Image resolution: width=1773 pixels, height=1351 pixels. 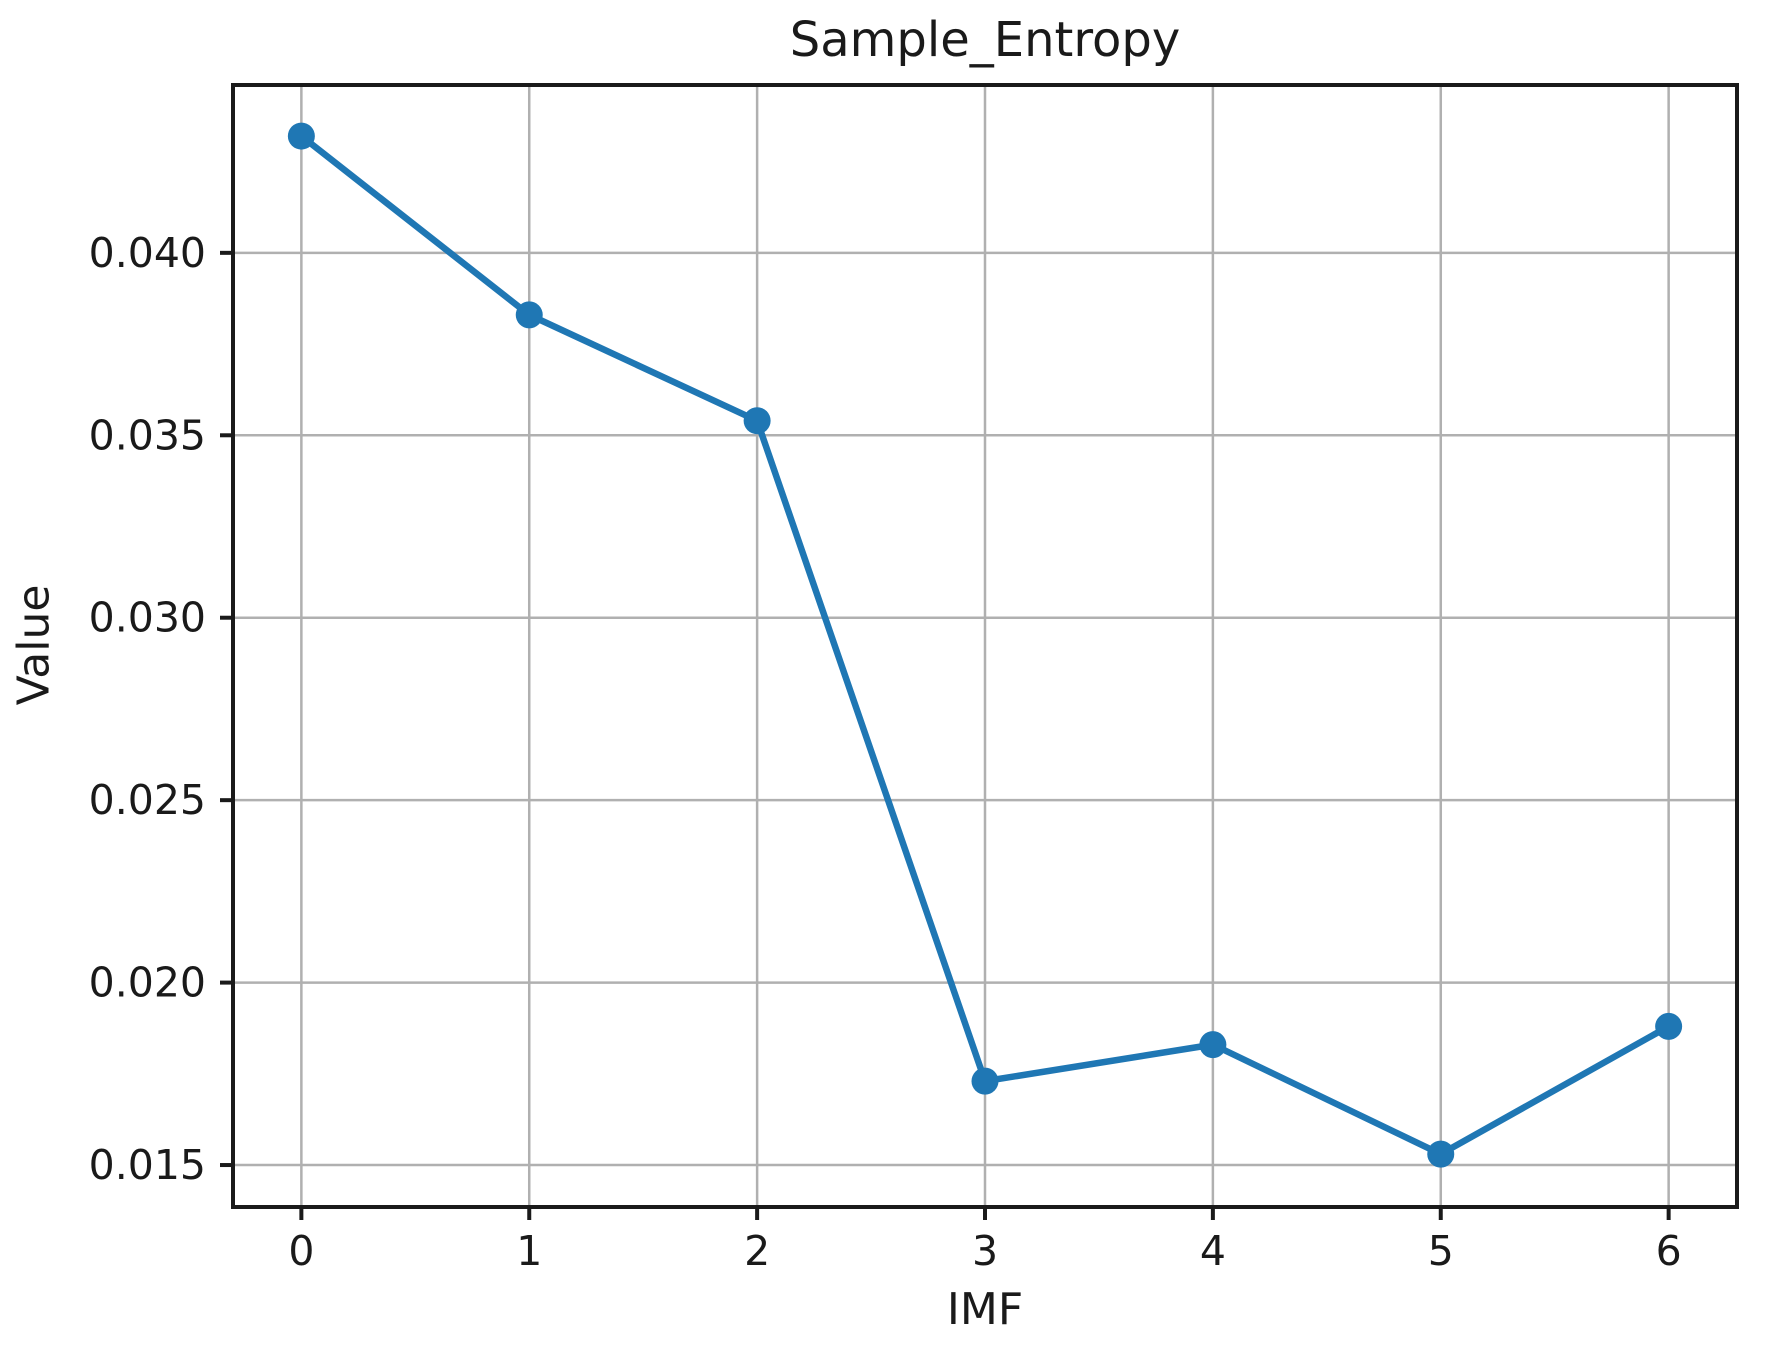 I want to click on y-tick-label: 0.035, so click(x=147, y=435).